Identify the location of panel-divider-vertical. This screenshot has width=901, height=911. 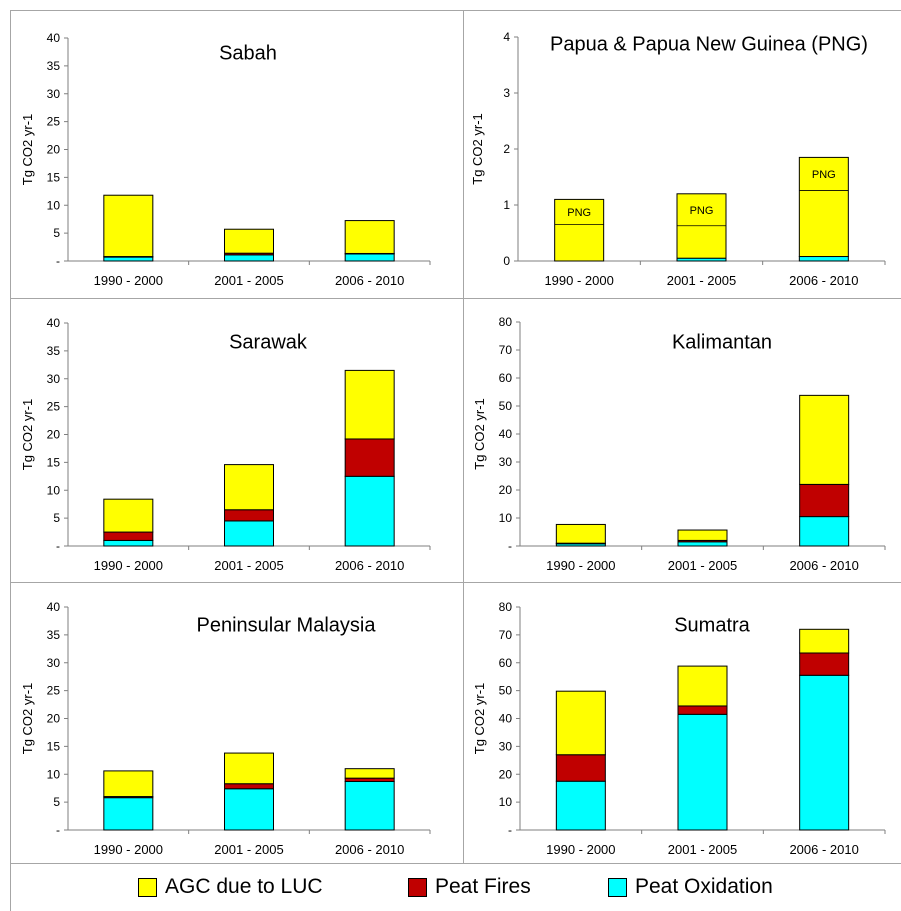
(463, 436).